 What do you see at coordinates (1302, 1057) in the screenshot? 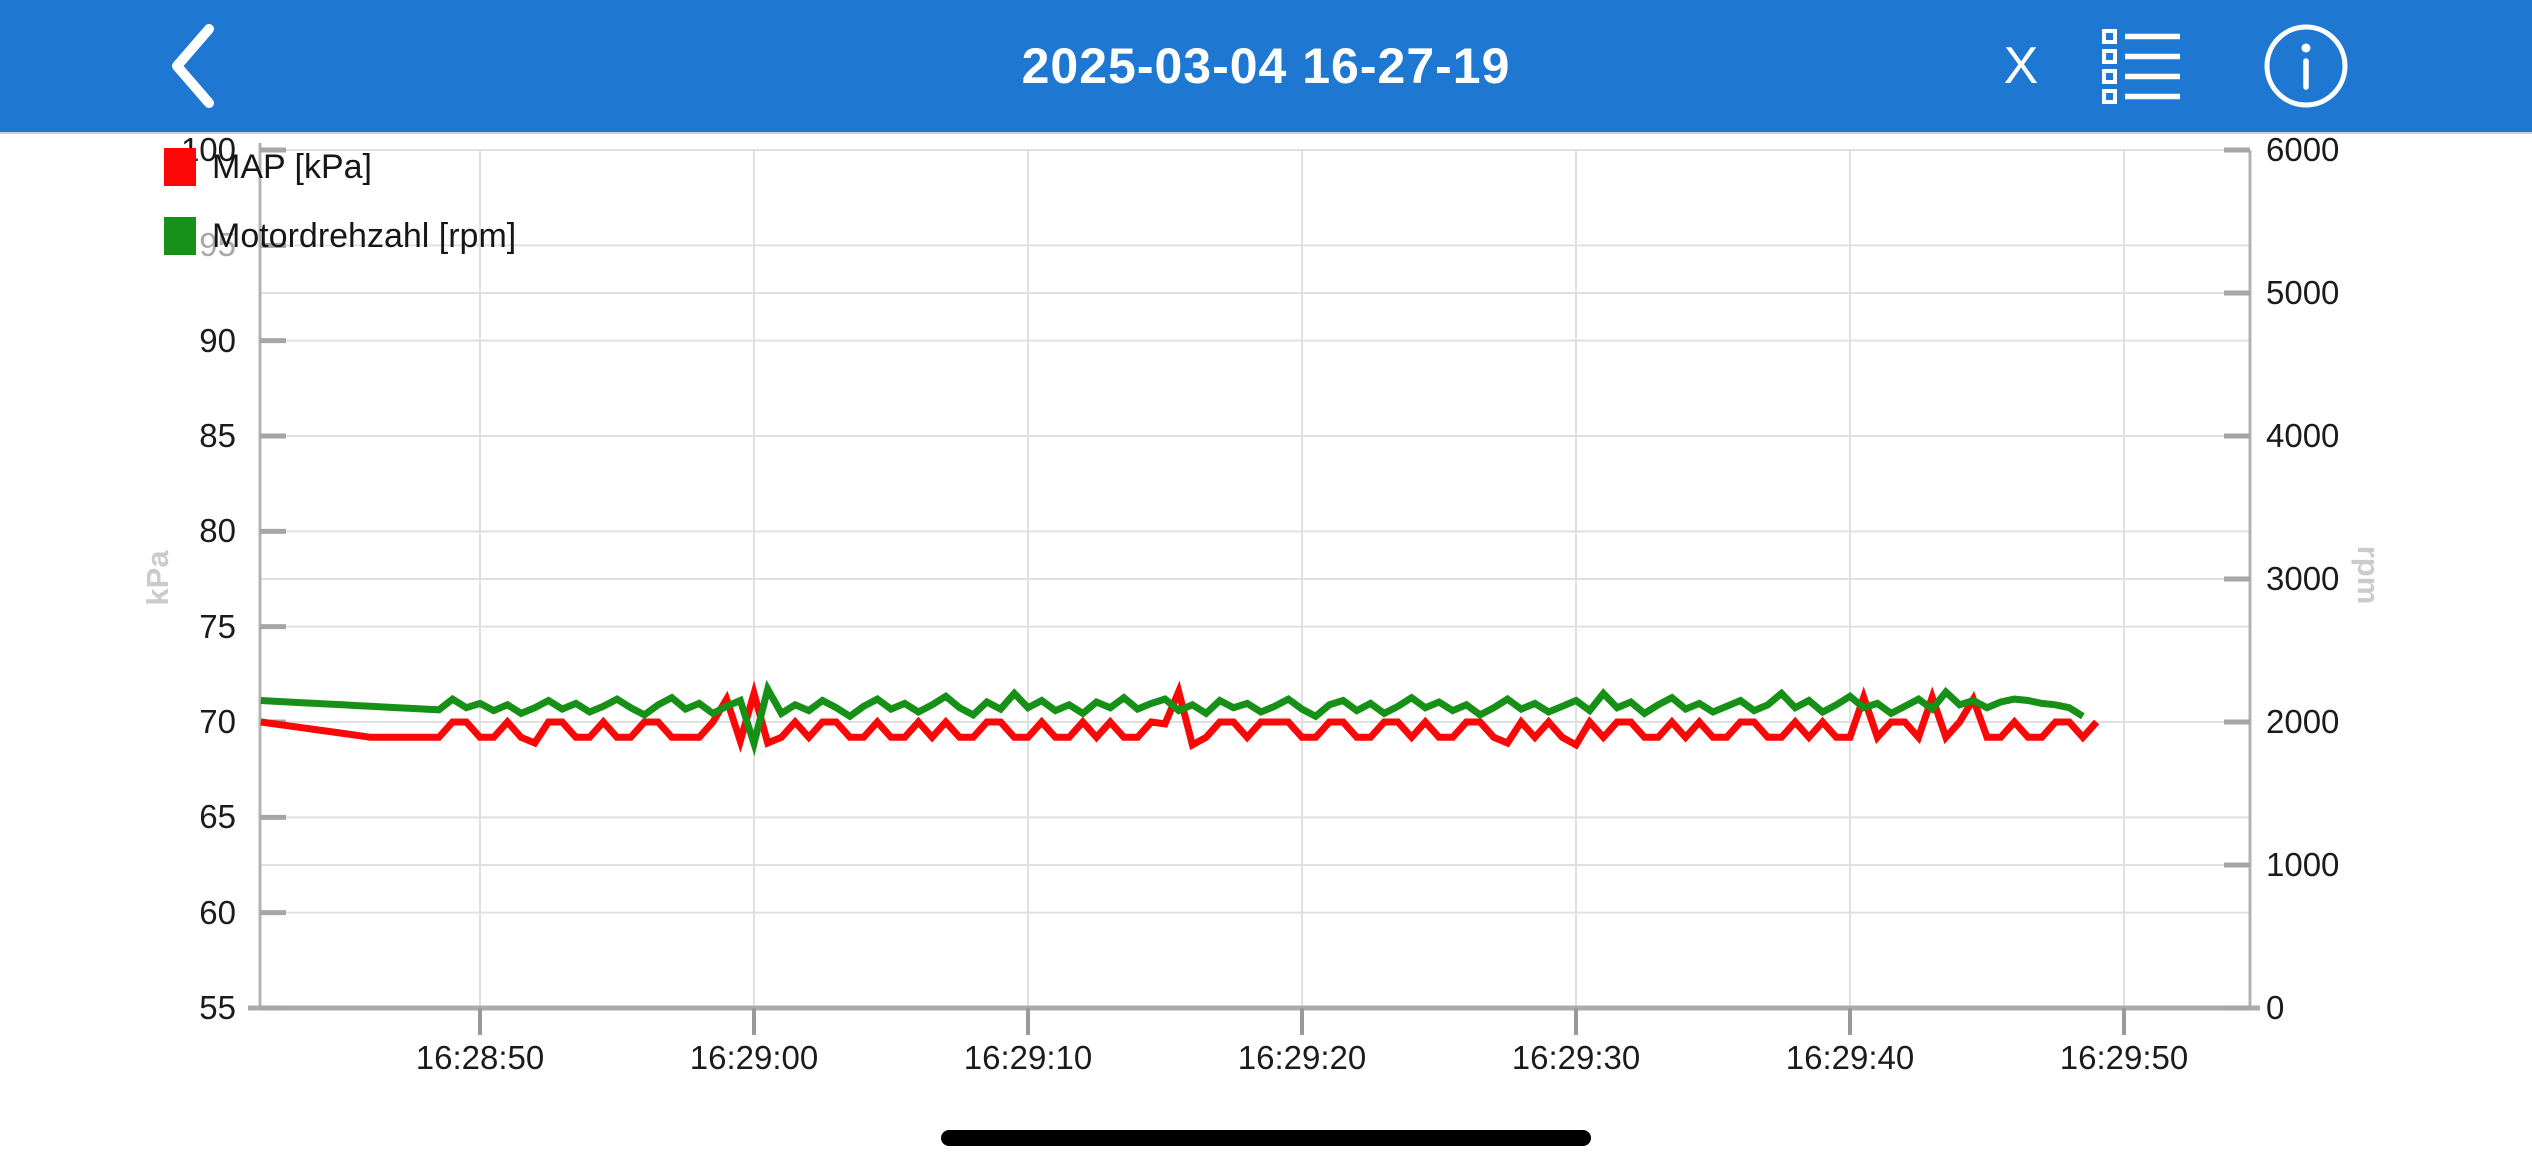
I see `x-tick-label: 16:29:20` at bounding box center [1302, 1057].